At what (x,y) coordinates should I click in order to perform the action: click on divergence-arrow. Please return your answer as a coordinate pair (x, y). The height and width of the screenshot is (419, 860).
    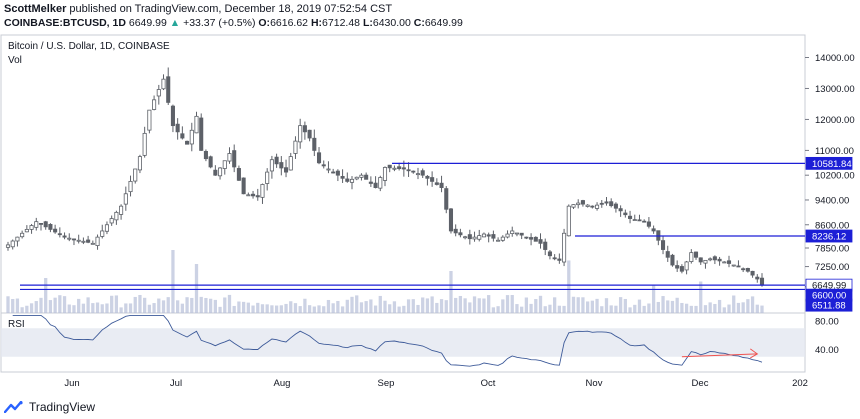
    Looking at the image, I should click on (719, 355).